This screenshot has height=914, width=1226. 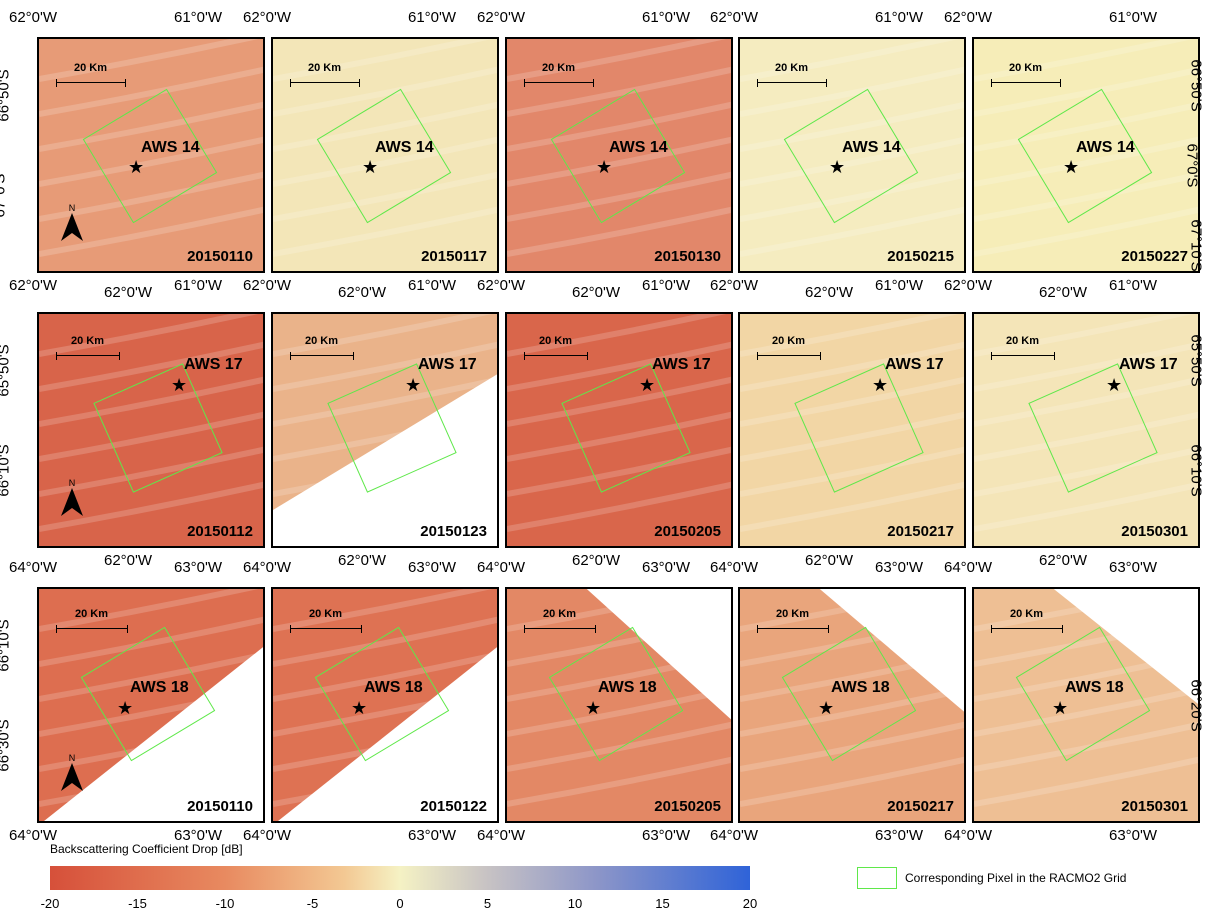 What do you see at coordinates (1196, 85) in the screenshot?
I see `latitude-tick-right: 66°50'S` at bounding box center [1196, 85].